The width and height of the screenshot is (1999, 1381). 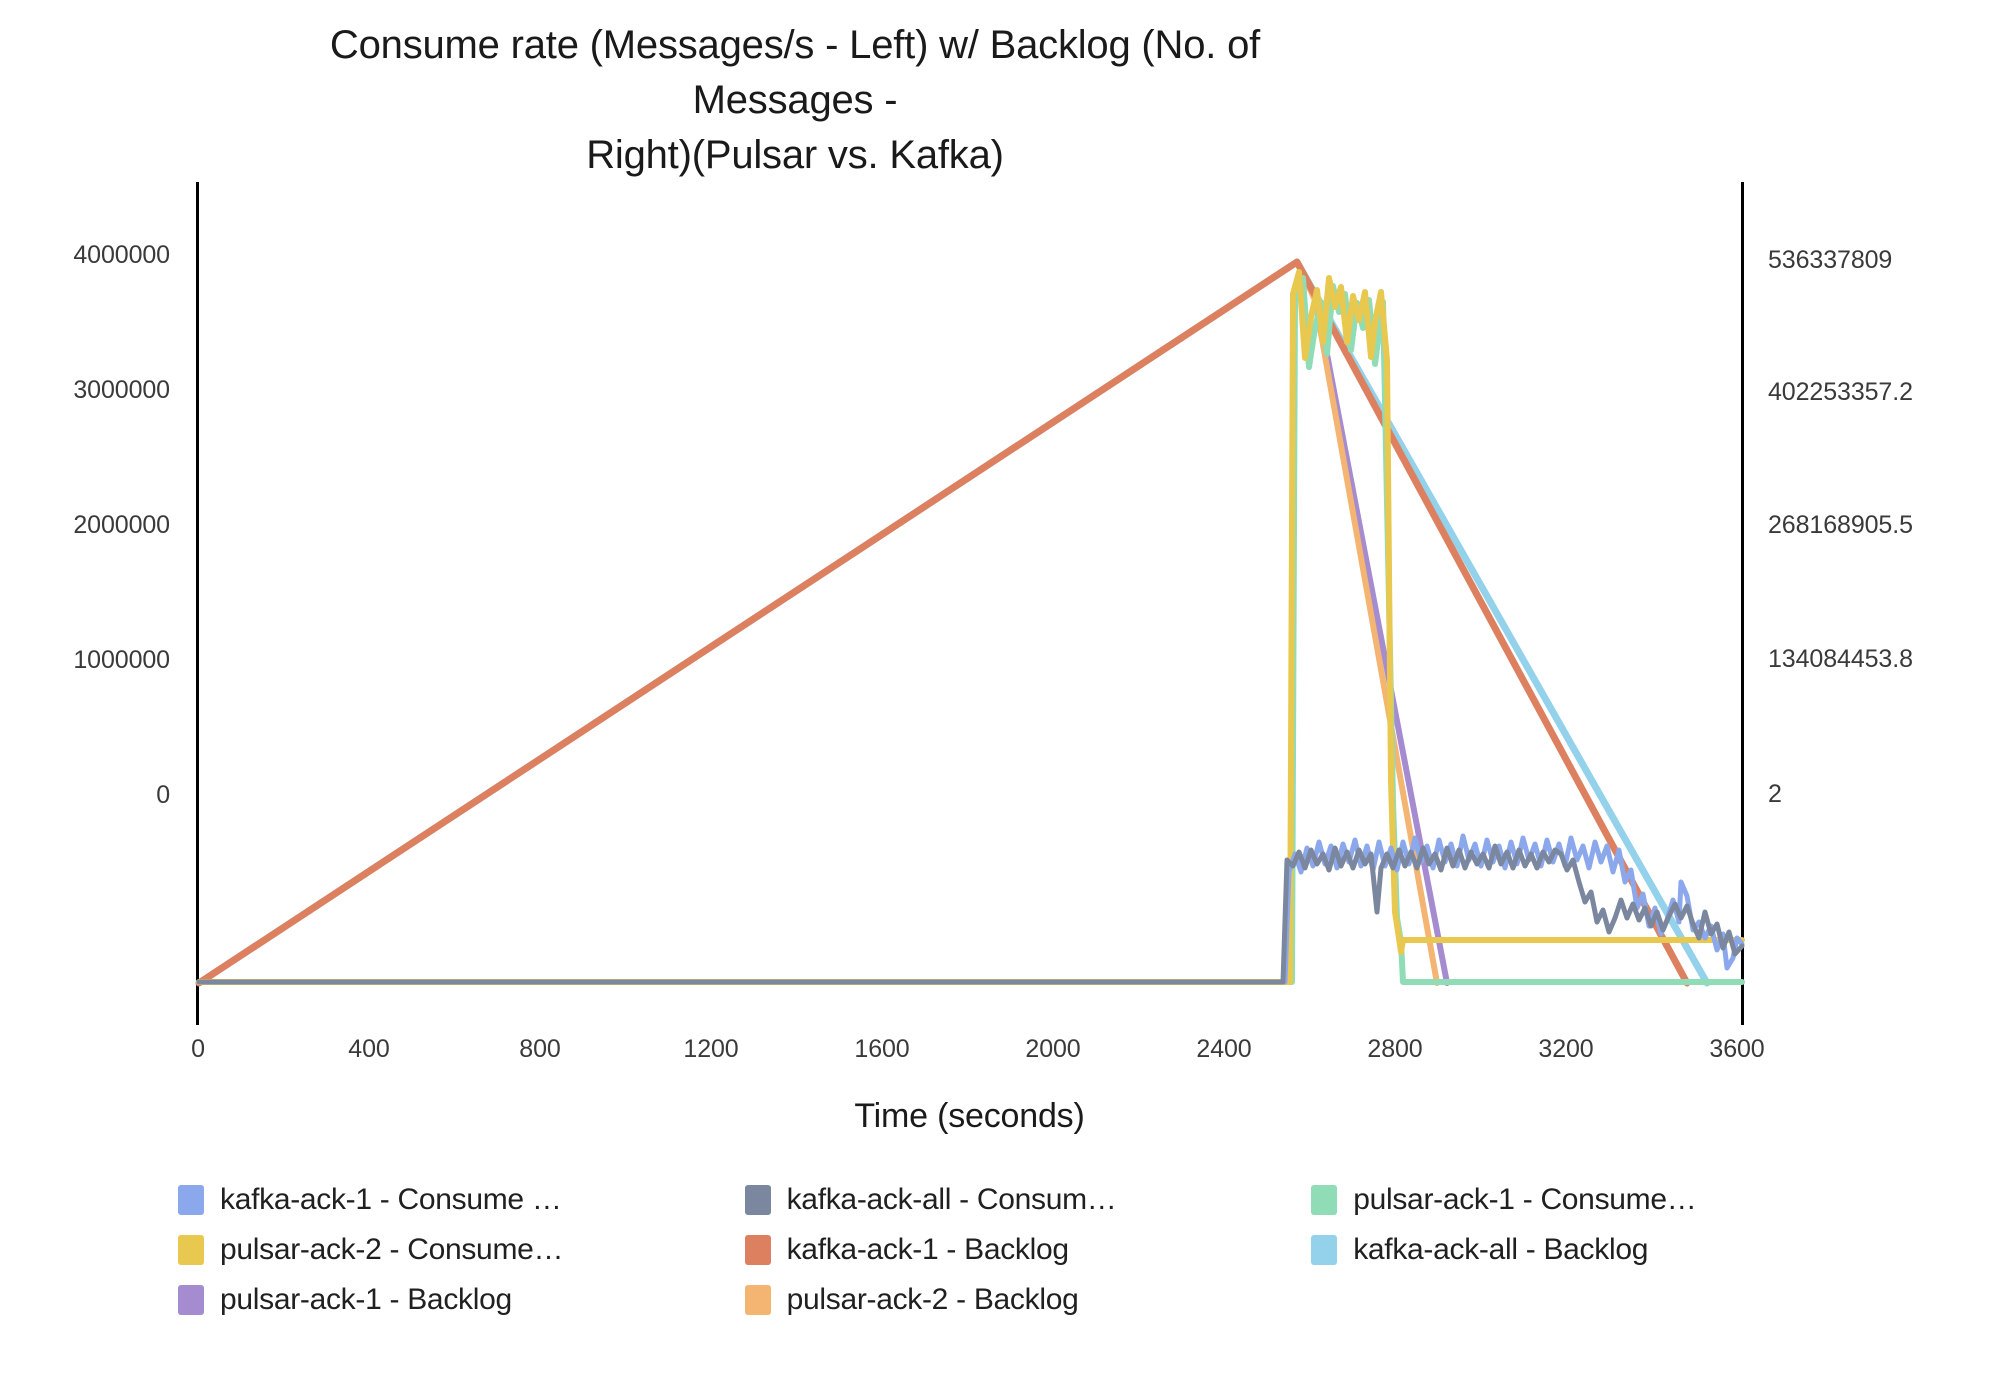 What do you see at coordinates (711, 1049) in the screenshot?
I see `x-axis-tick-1200: 1200` at bounding box center [711, 1049].